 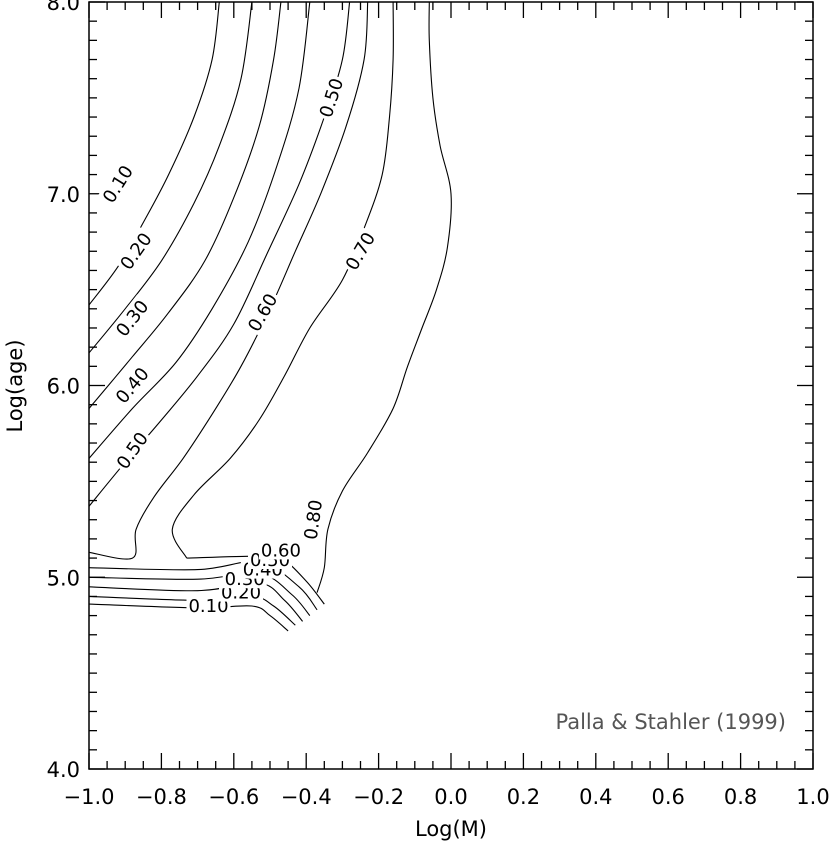 I want to click on x-tick-label: −0.8, so click(x=161, y=797).